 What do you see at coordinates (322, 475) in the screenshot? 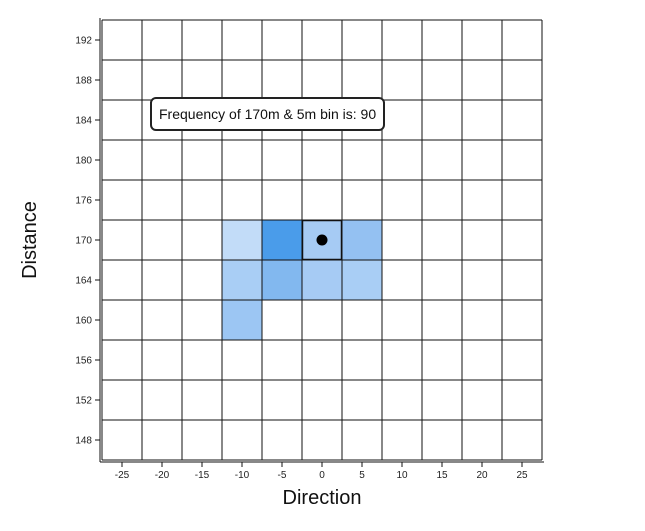
I see `x-tick-label: 0` at bounding box center [322, 475].